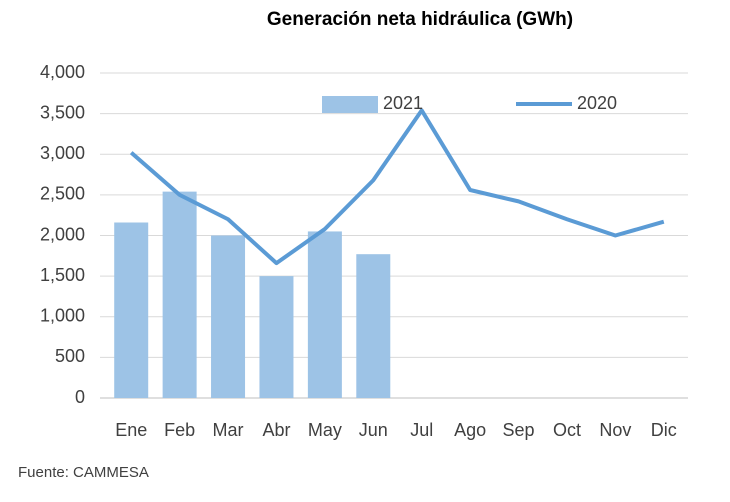 The image size is (730, 502). What do you see at coordinates (276, 430) in the screenshot?
I see `x-tick-label: Abr` at bounding box center [276, 430].